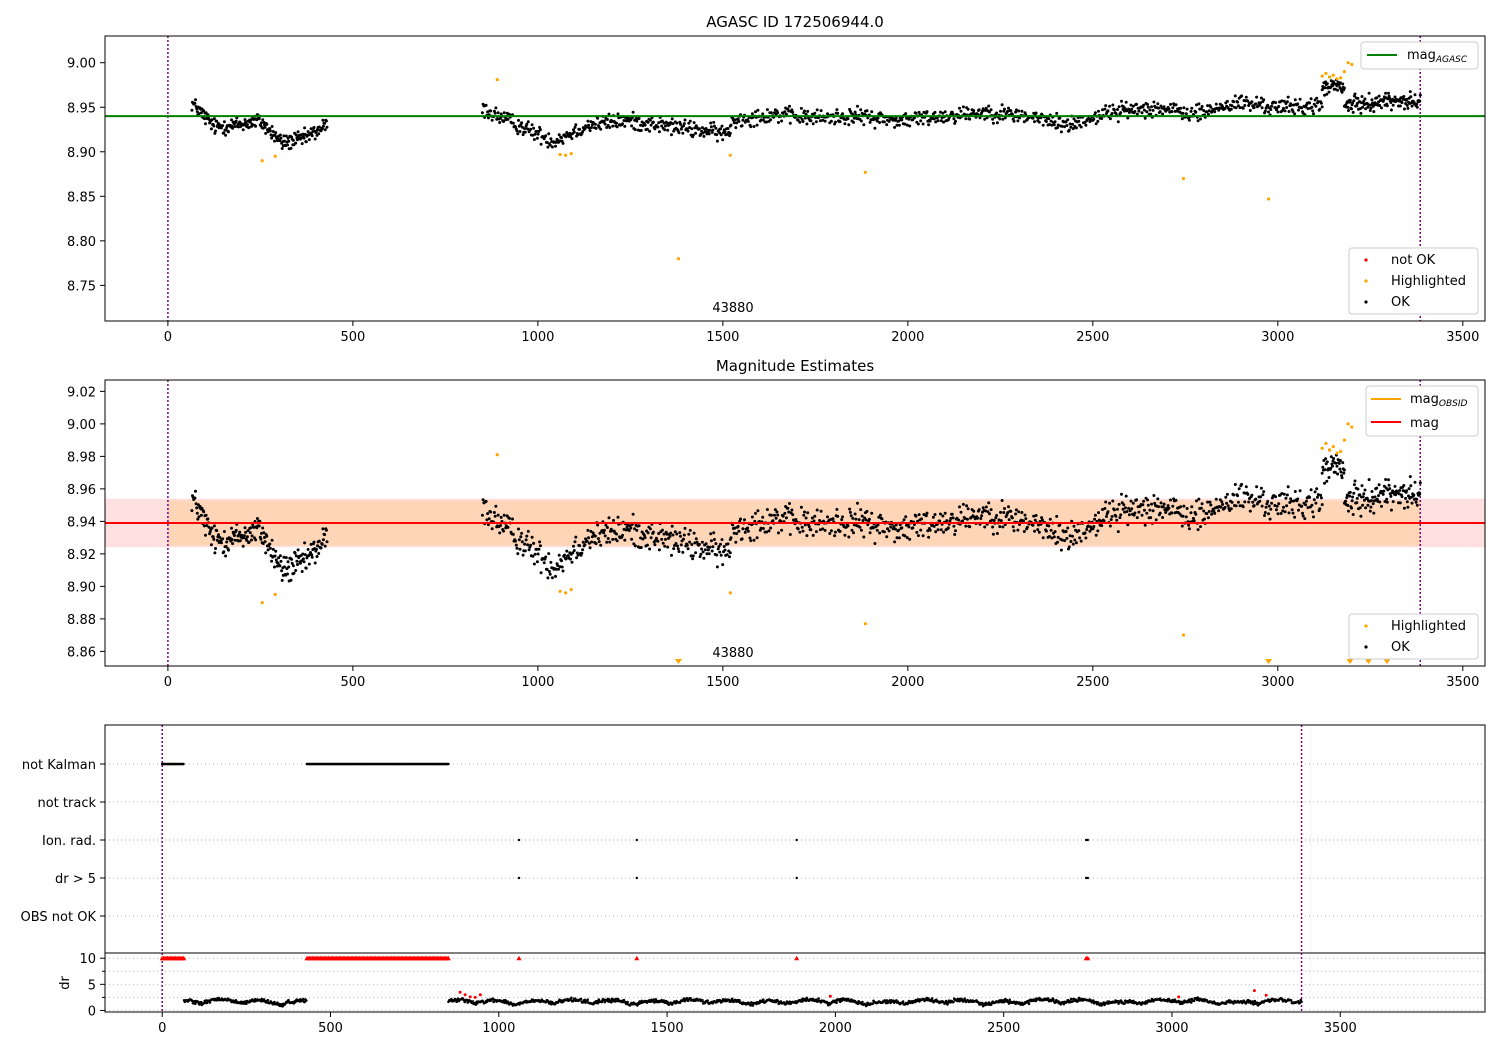 The height and width of the screenshot is (1050, 1500). What do you see at coordinates (796, 878) in the screenshot?
I see `dr-gt5-point` at bounding box center [796, 878].